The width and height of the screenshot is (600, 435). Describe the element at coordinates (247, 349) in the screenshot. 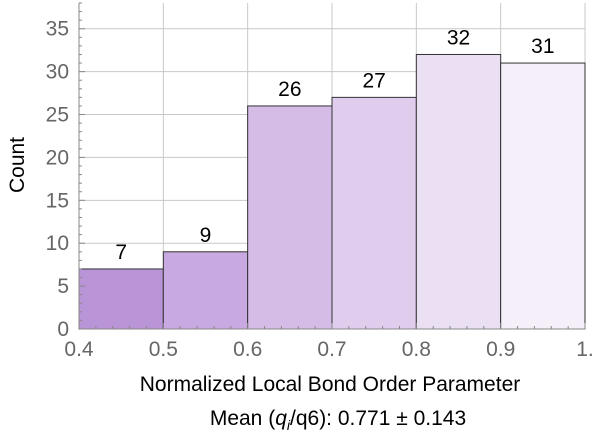

I see `x-tick-label: 0.6` at that location.